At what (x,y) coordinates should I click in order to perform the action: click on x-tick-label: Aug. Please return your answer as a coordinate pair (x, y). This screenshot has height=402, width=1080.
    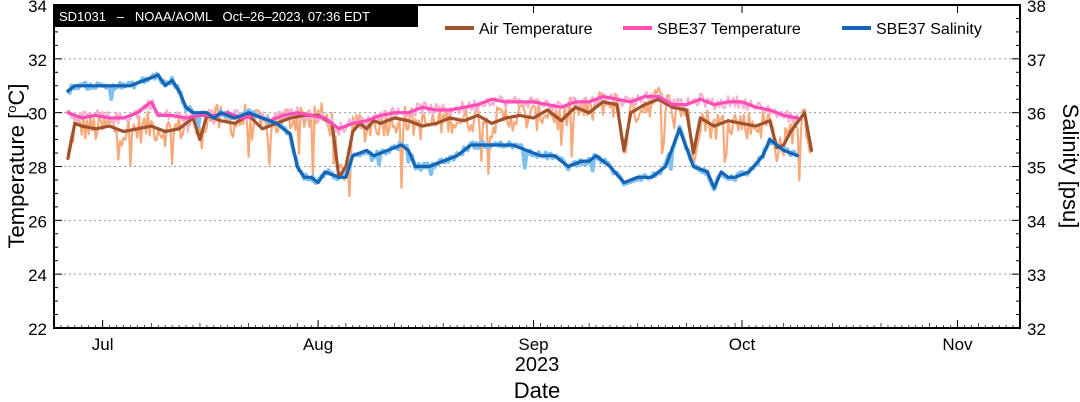
    Looking at the image, I should click on (318, 344).